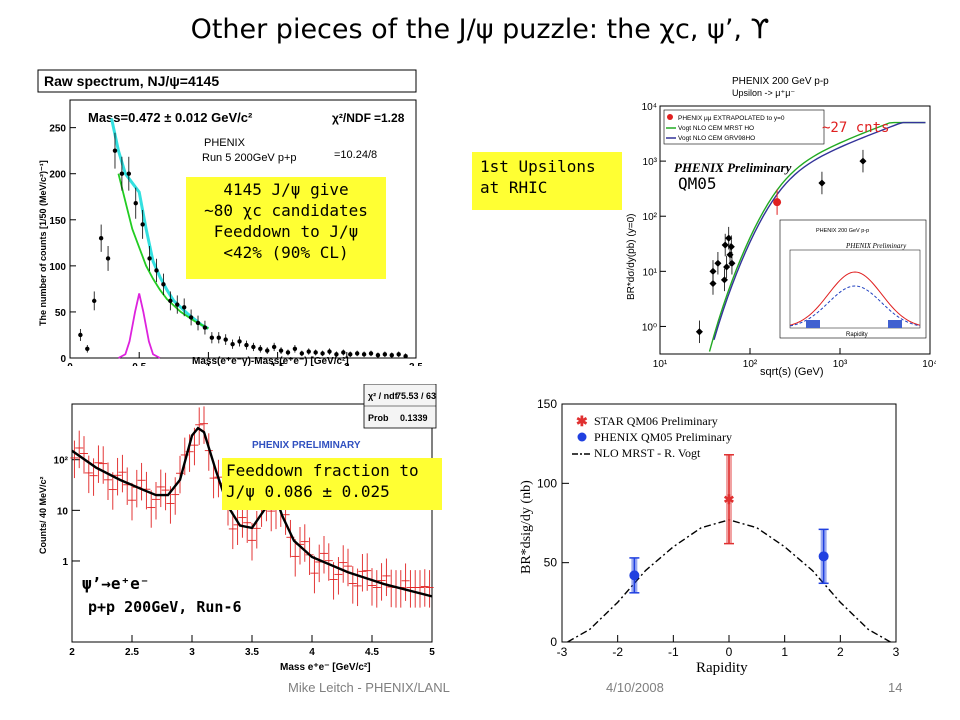 The image size is (960, 720). I want to click on psiprime-xtick-label: 5, so click(432, 652).